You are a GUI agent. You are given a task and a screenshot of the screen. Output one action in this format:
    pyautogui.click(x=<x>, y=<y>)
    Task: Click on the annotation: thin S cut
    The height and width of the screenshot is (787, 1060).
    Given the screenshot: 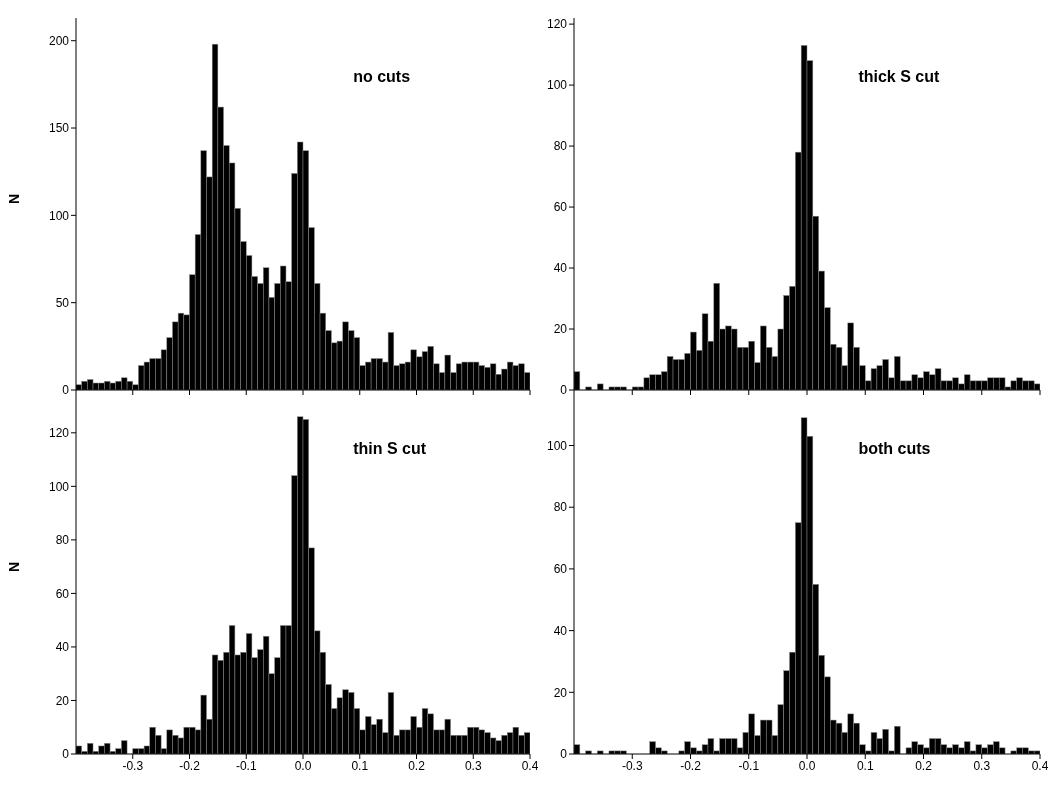 What is the action you would take?
    pyautogui.click(x=390, y=449)
    